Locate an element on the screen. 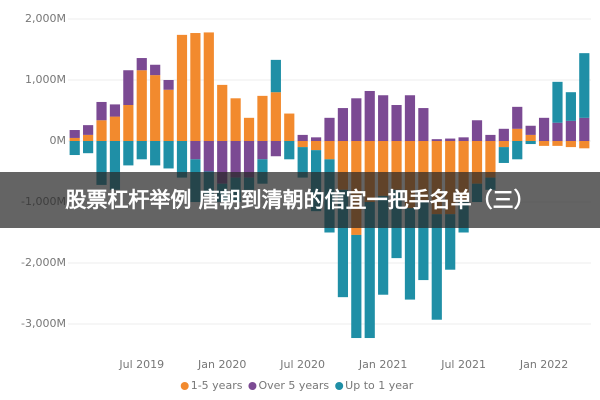 This screenshot has width=600, height=400. banner-title: 股票杠杆举例 唐朝到清朝的信宜一把手名单（三） is located at coordinates (299, 200).